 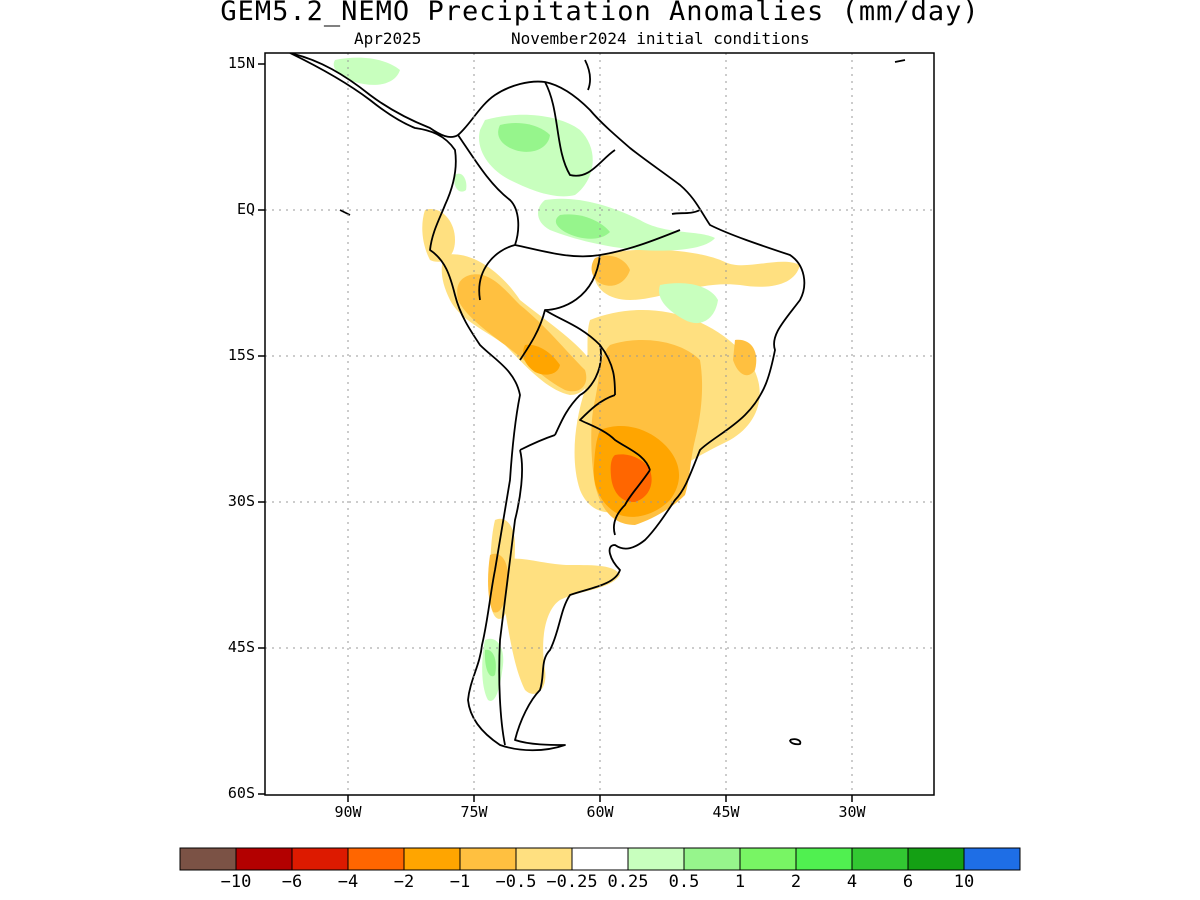 I want to click on colorbar-label: −0.5, so click(x=516, y=882).